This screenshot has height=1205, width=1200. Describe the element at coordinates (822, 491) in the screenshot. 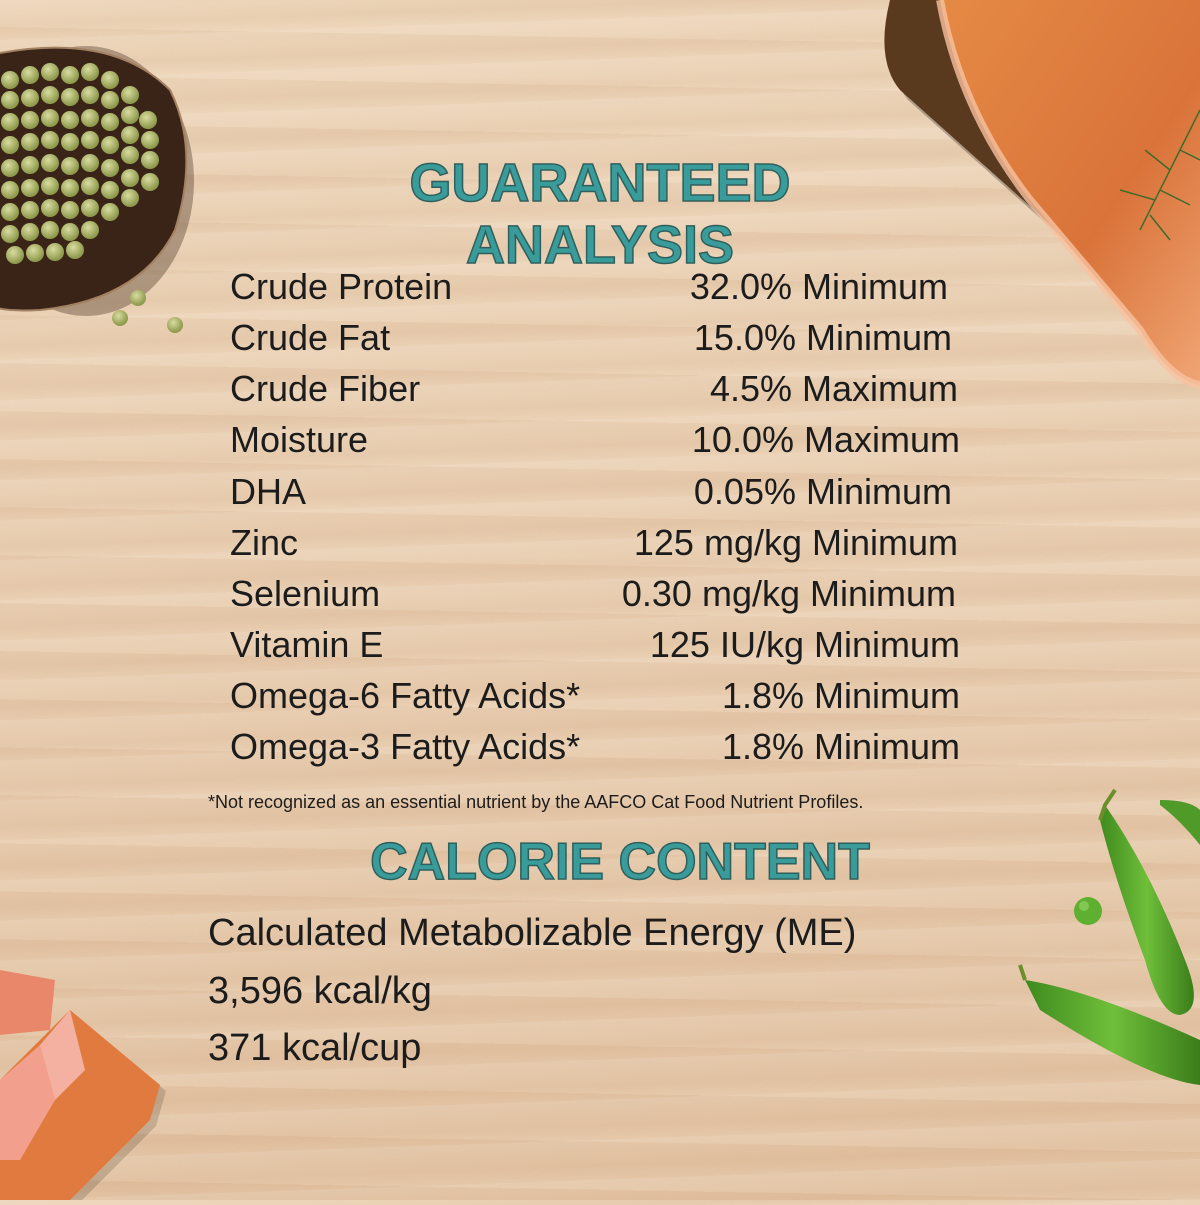

I see `nutrient-value: 0.05% Minimum` at that location.